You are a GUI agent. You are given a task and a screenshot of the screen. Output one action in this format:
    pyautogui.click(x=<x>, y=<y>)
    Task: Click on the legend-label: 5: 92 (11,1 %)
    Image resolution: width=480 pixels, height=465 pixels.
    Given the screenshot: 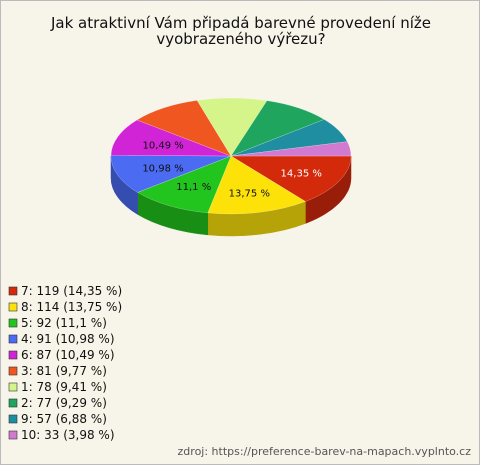 What is the action you would take?
    pyautogui.click(x=64, y=323)
    